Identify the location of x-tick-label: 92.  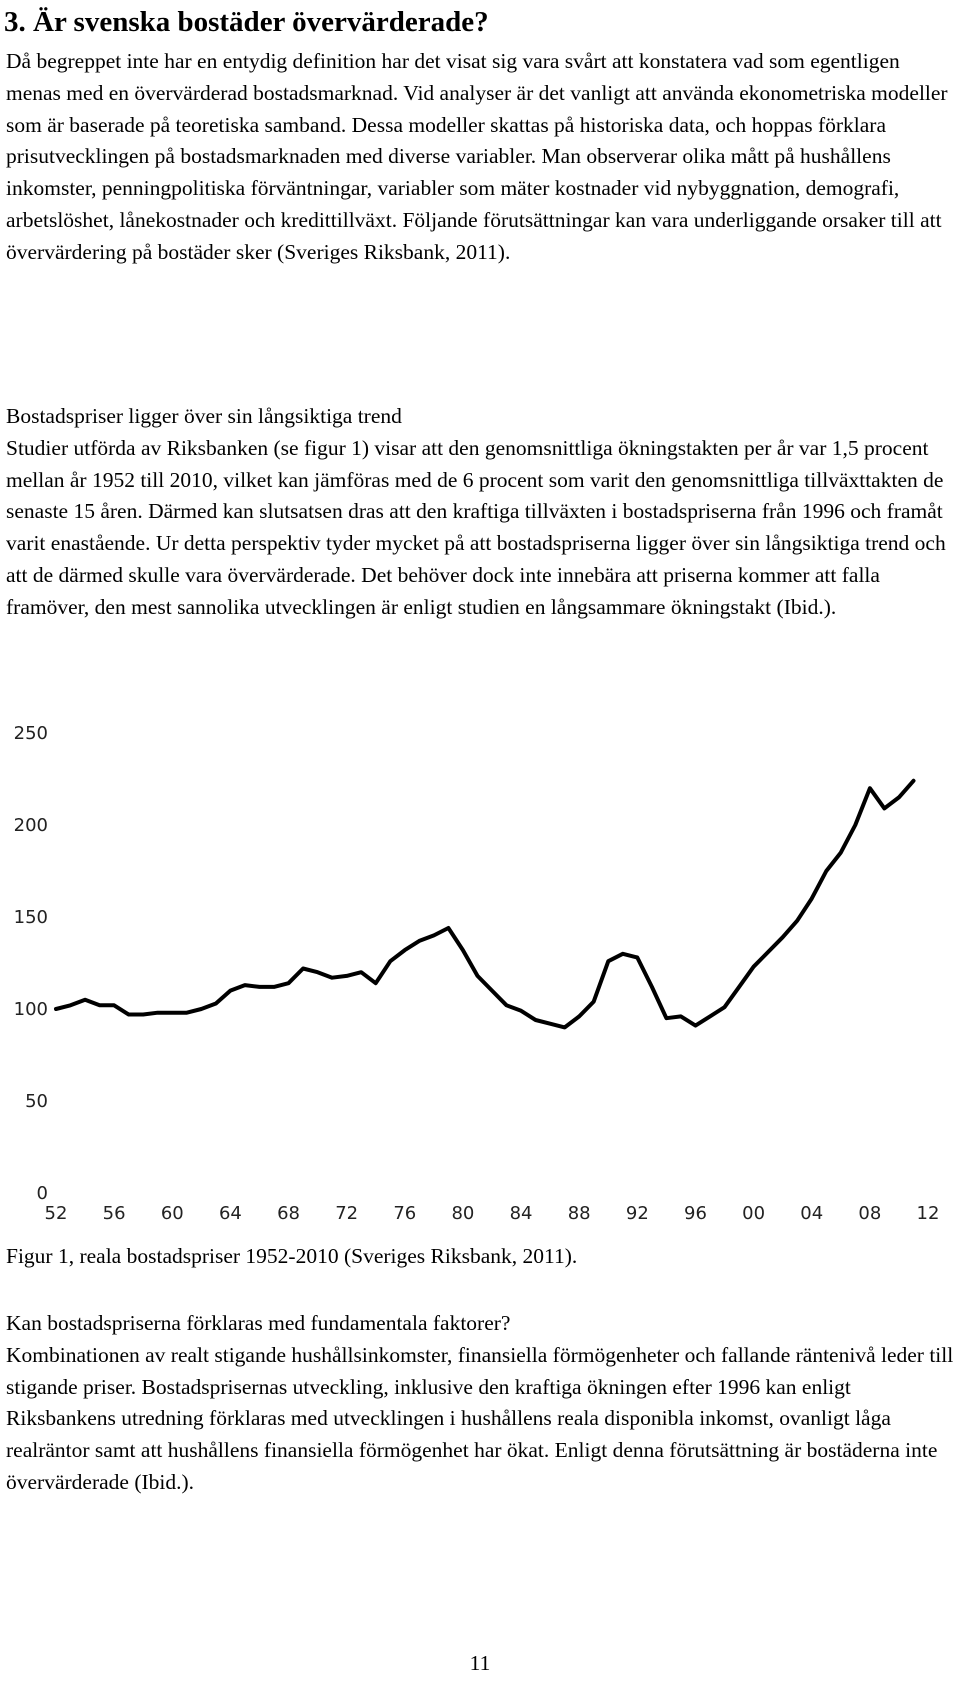
(637, 1213).